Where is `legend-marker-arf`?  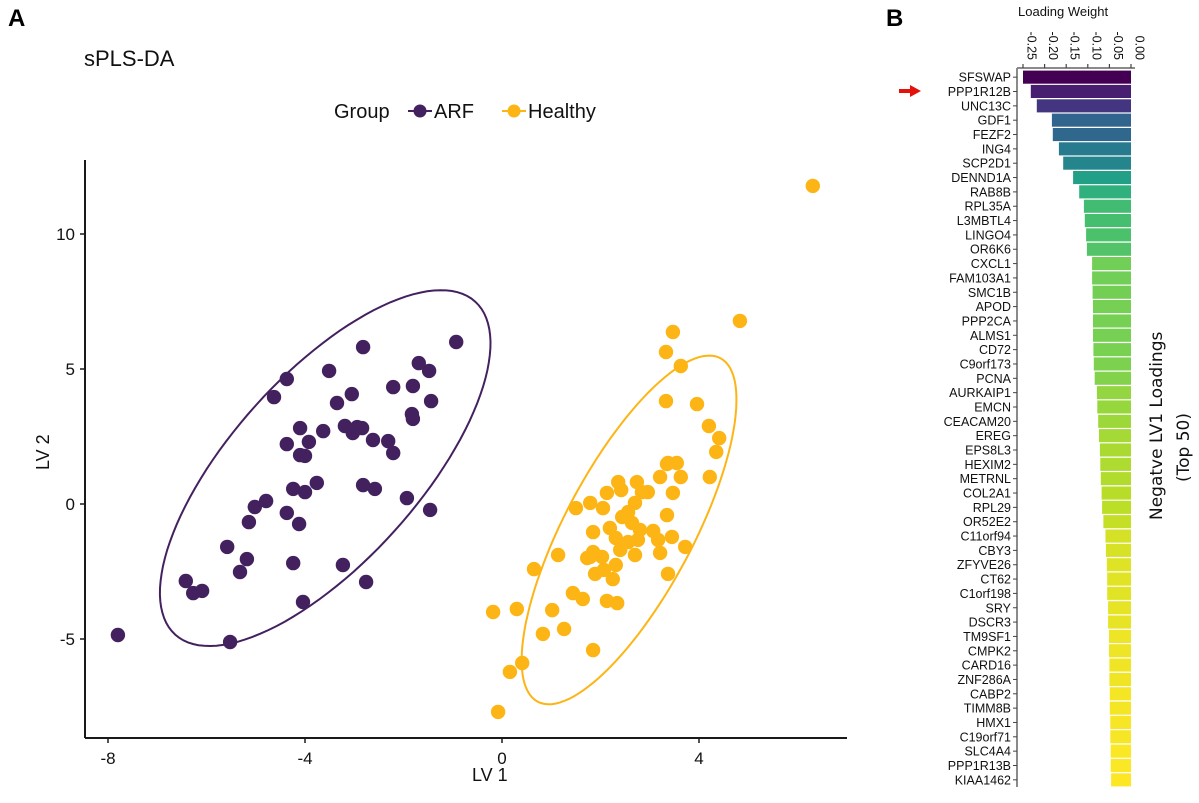 legend-marker-arf is located at coordinates (420, 111).